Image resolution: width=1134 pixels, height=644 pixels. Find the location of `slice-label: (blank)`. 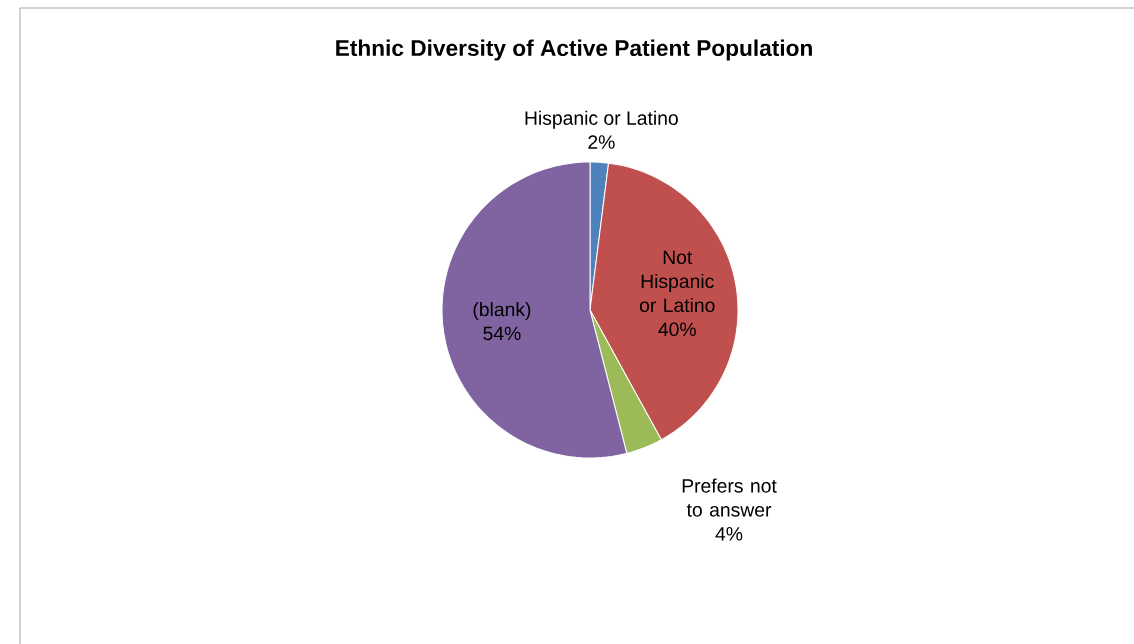

slice-label: (blank) is located at coordinates (502, 311).